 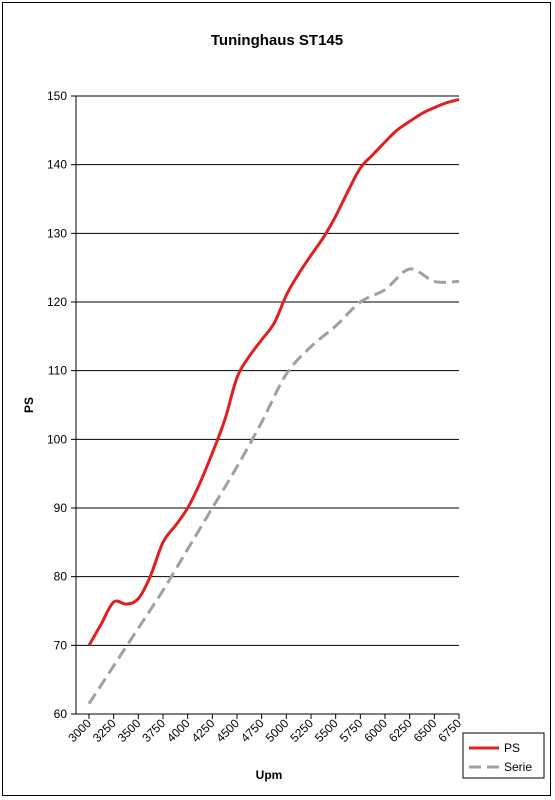 What do you see at coordinates (61, 714) in the screenshot?
I see `y-tick-label: 60` at bounding box center [61, 714].